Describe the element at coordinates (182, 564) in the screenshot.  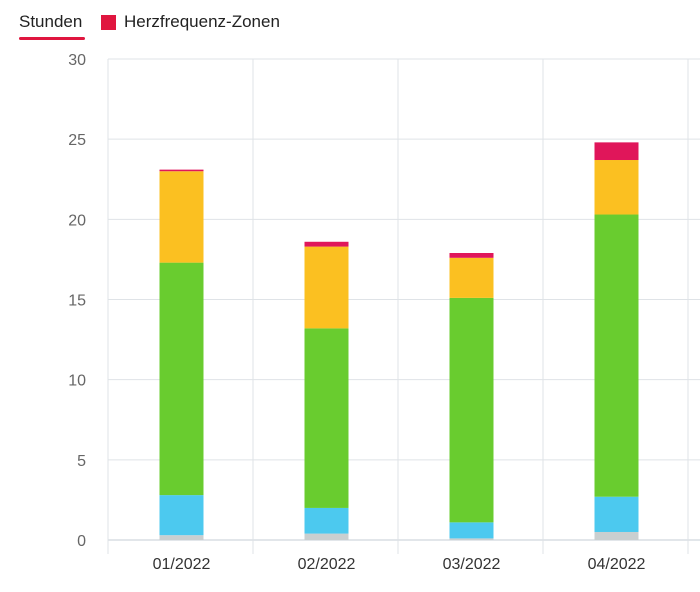
I see `x-tick-label: 01/2022` at that location.